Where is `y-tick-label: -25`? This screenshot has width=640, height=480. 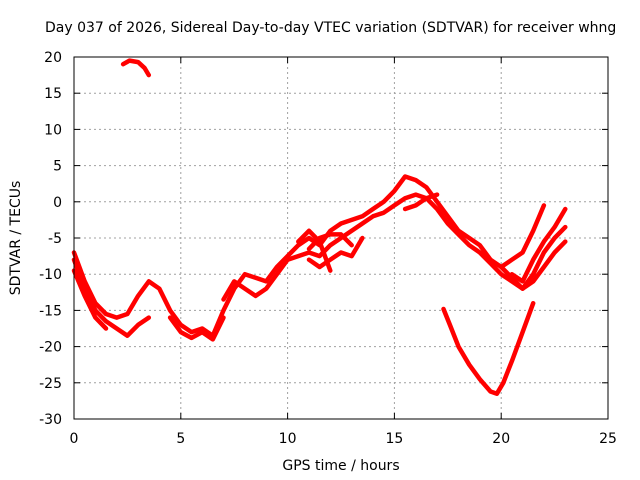 y-tick-label: -25 is located at coordinates (50, 384).